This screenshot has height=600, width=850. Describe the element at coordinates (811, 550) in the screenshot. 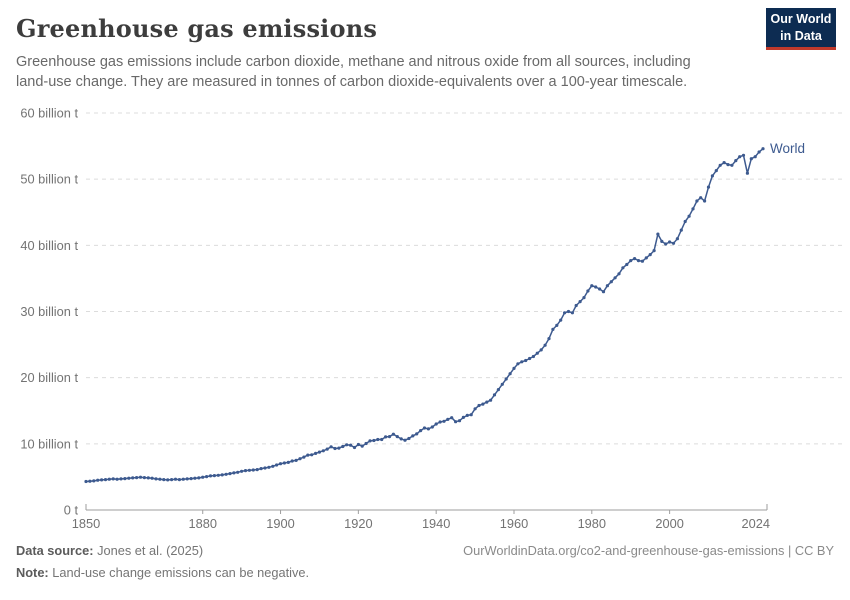

I see `license-label: | CC BY` at that location.